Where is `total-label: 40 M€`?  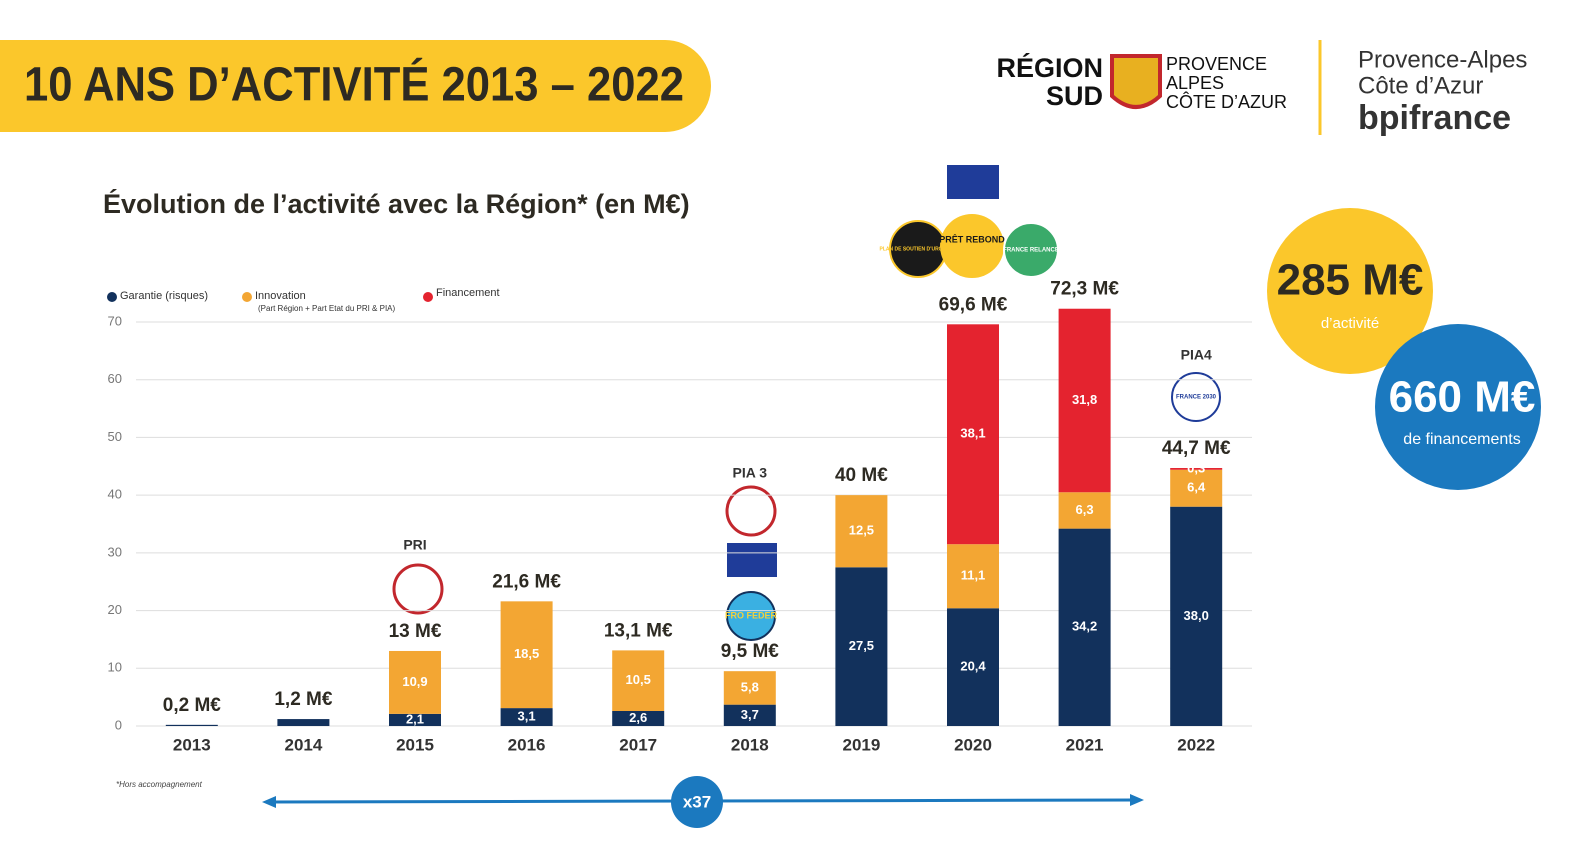
total-label: 40 M€ is located at coordinates (861, 475).